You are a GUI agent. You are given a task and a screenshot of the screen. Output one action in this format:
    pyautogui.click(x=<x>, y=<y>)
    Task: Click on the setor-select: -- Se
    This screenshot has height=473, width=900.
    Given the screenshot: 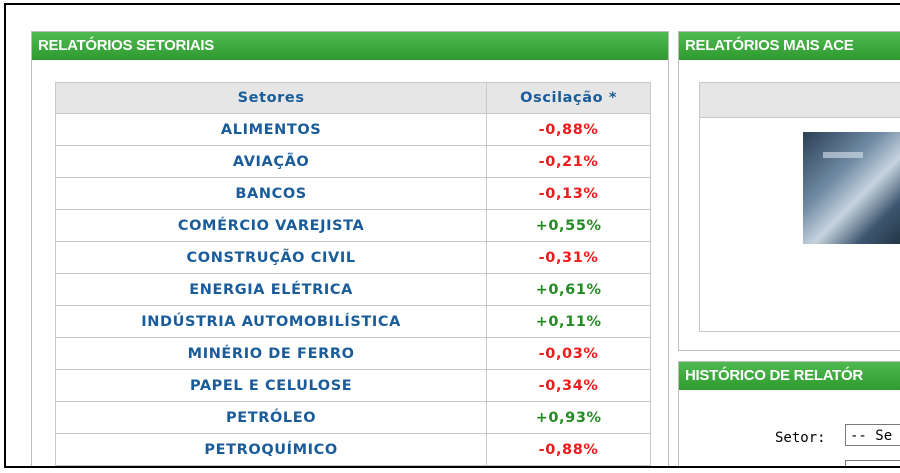 What is the action you would take?
    pyautogui.click(x=872, y=435)
    